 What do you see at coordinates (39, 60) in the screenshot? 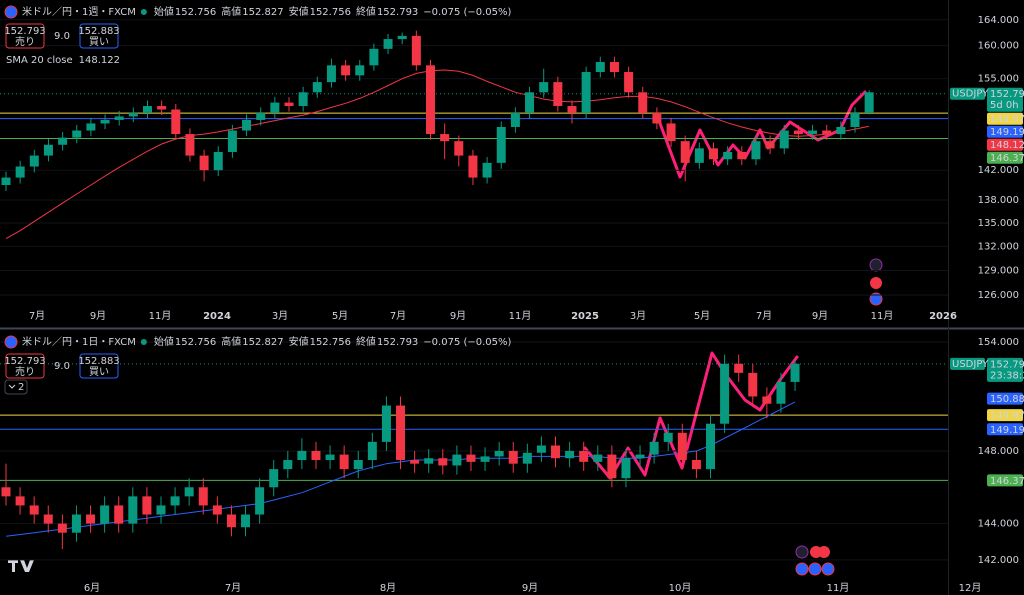
I see `indicator-name: SMA 20 close` at bounding box center [39, 60].